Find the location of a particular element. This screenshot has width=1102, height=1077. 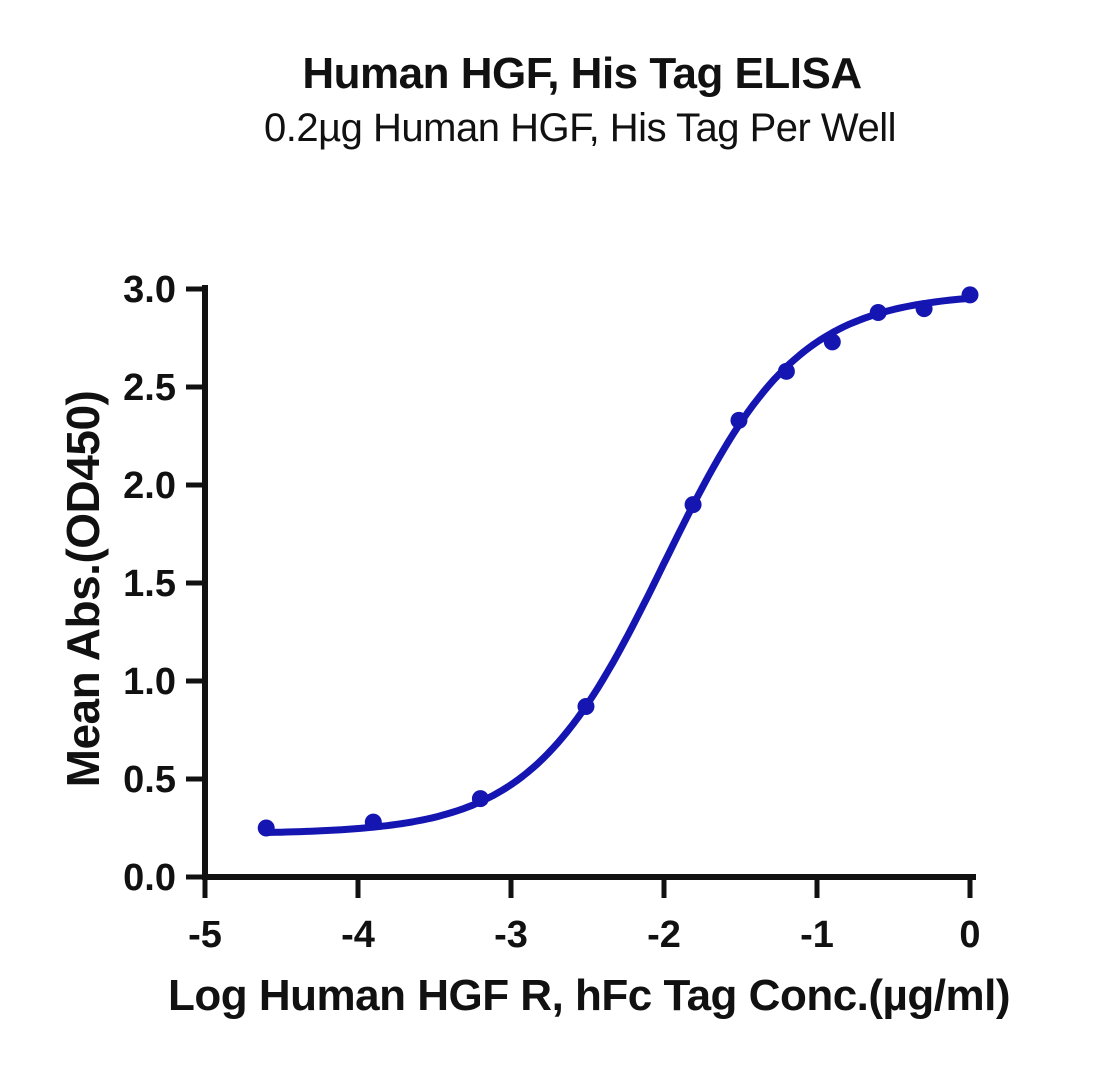

y-tick-label: 1.0 is located at coordinates (149, 682).